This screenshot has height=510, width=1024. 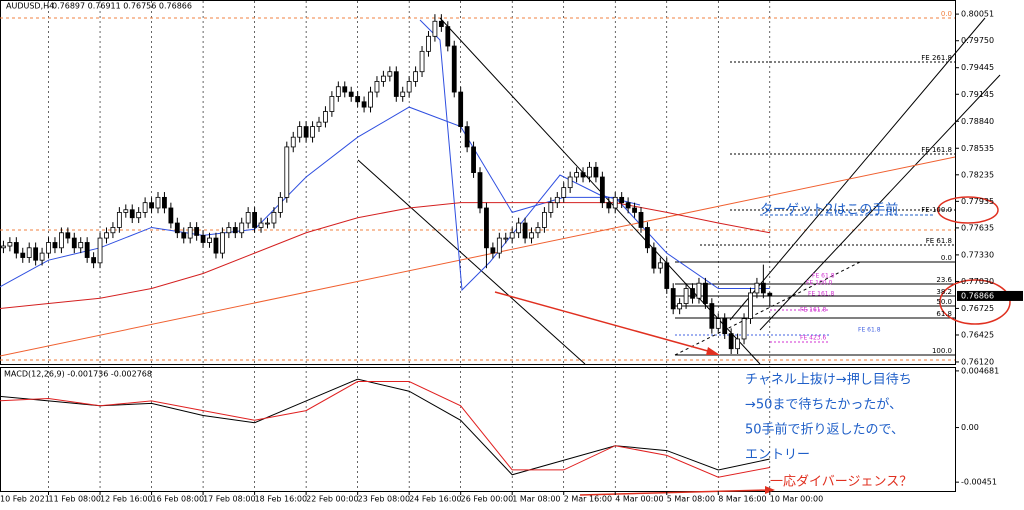 What do you see at coordinates (977, 295) in the screenshot?
I see `price-label: 0.76866` at bounding box center [977, 295].